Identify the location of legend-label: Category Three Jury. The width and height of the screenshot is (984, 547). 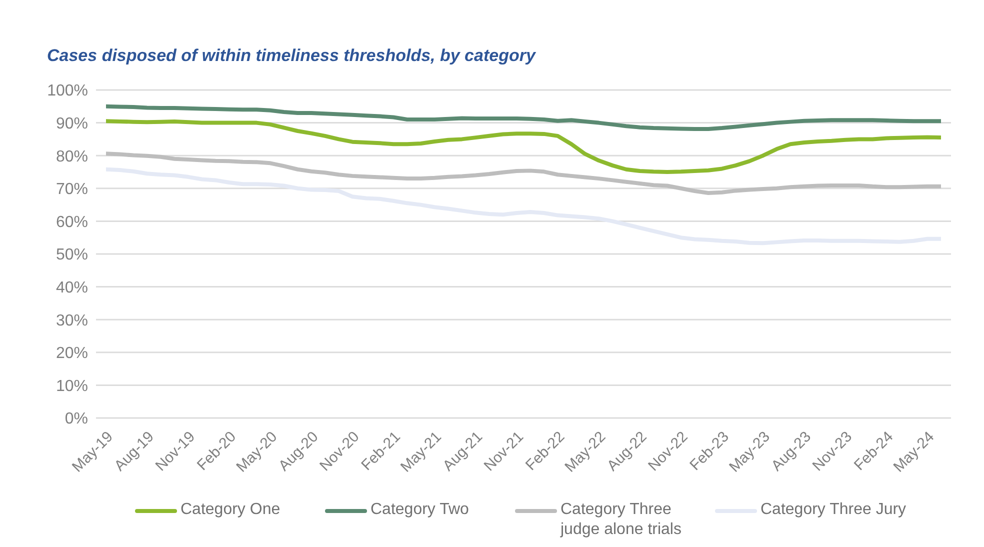
(833, 510).